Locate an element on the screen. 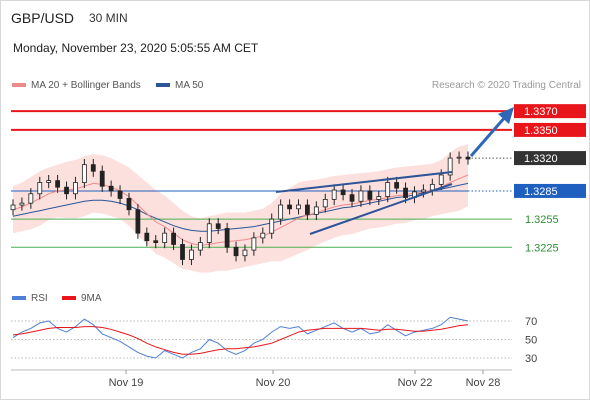 This screenshot has height=400, width=590. x-tick-label: Nov 19 is located at coordinates (126, 383).